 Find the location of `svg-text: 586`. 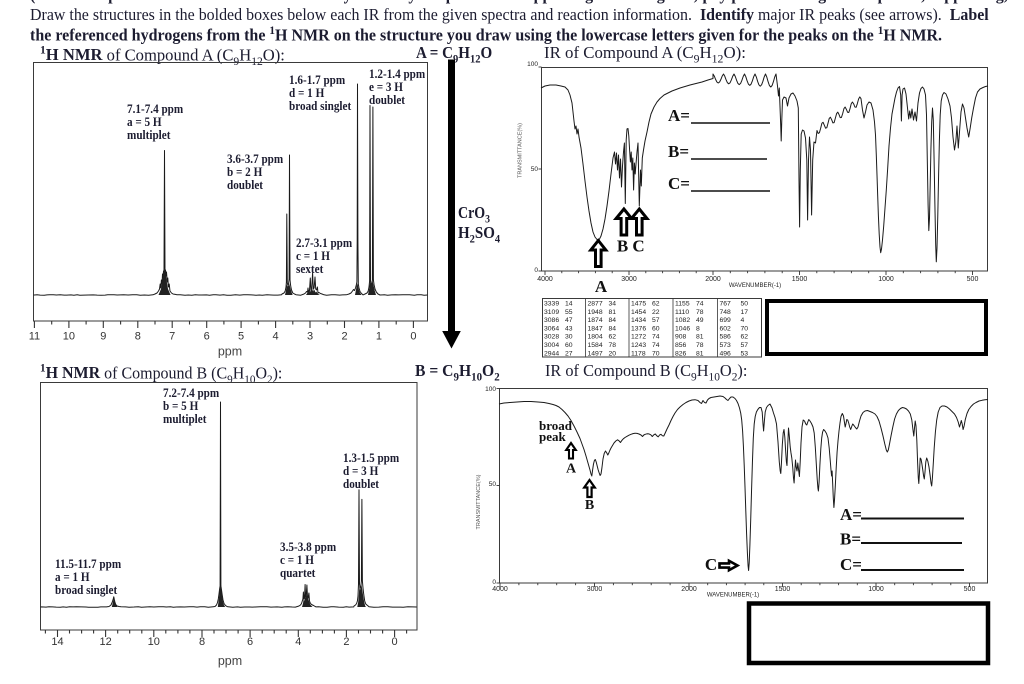

svg-text: 586 is located at coordinates (726, 337).